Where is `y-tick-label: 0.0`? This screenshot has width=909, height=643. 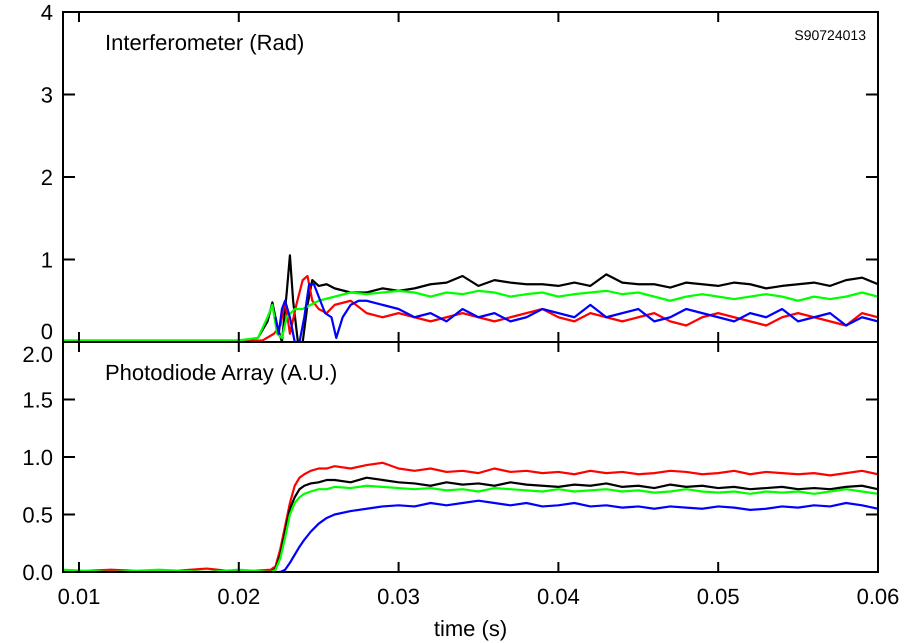
y-tick-label: 0.0 is located at coordinates (37, 572).